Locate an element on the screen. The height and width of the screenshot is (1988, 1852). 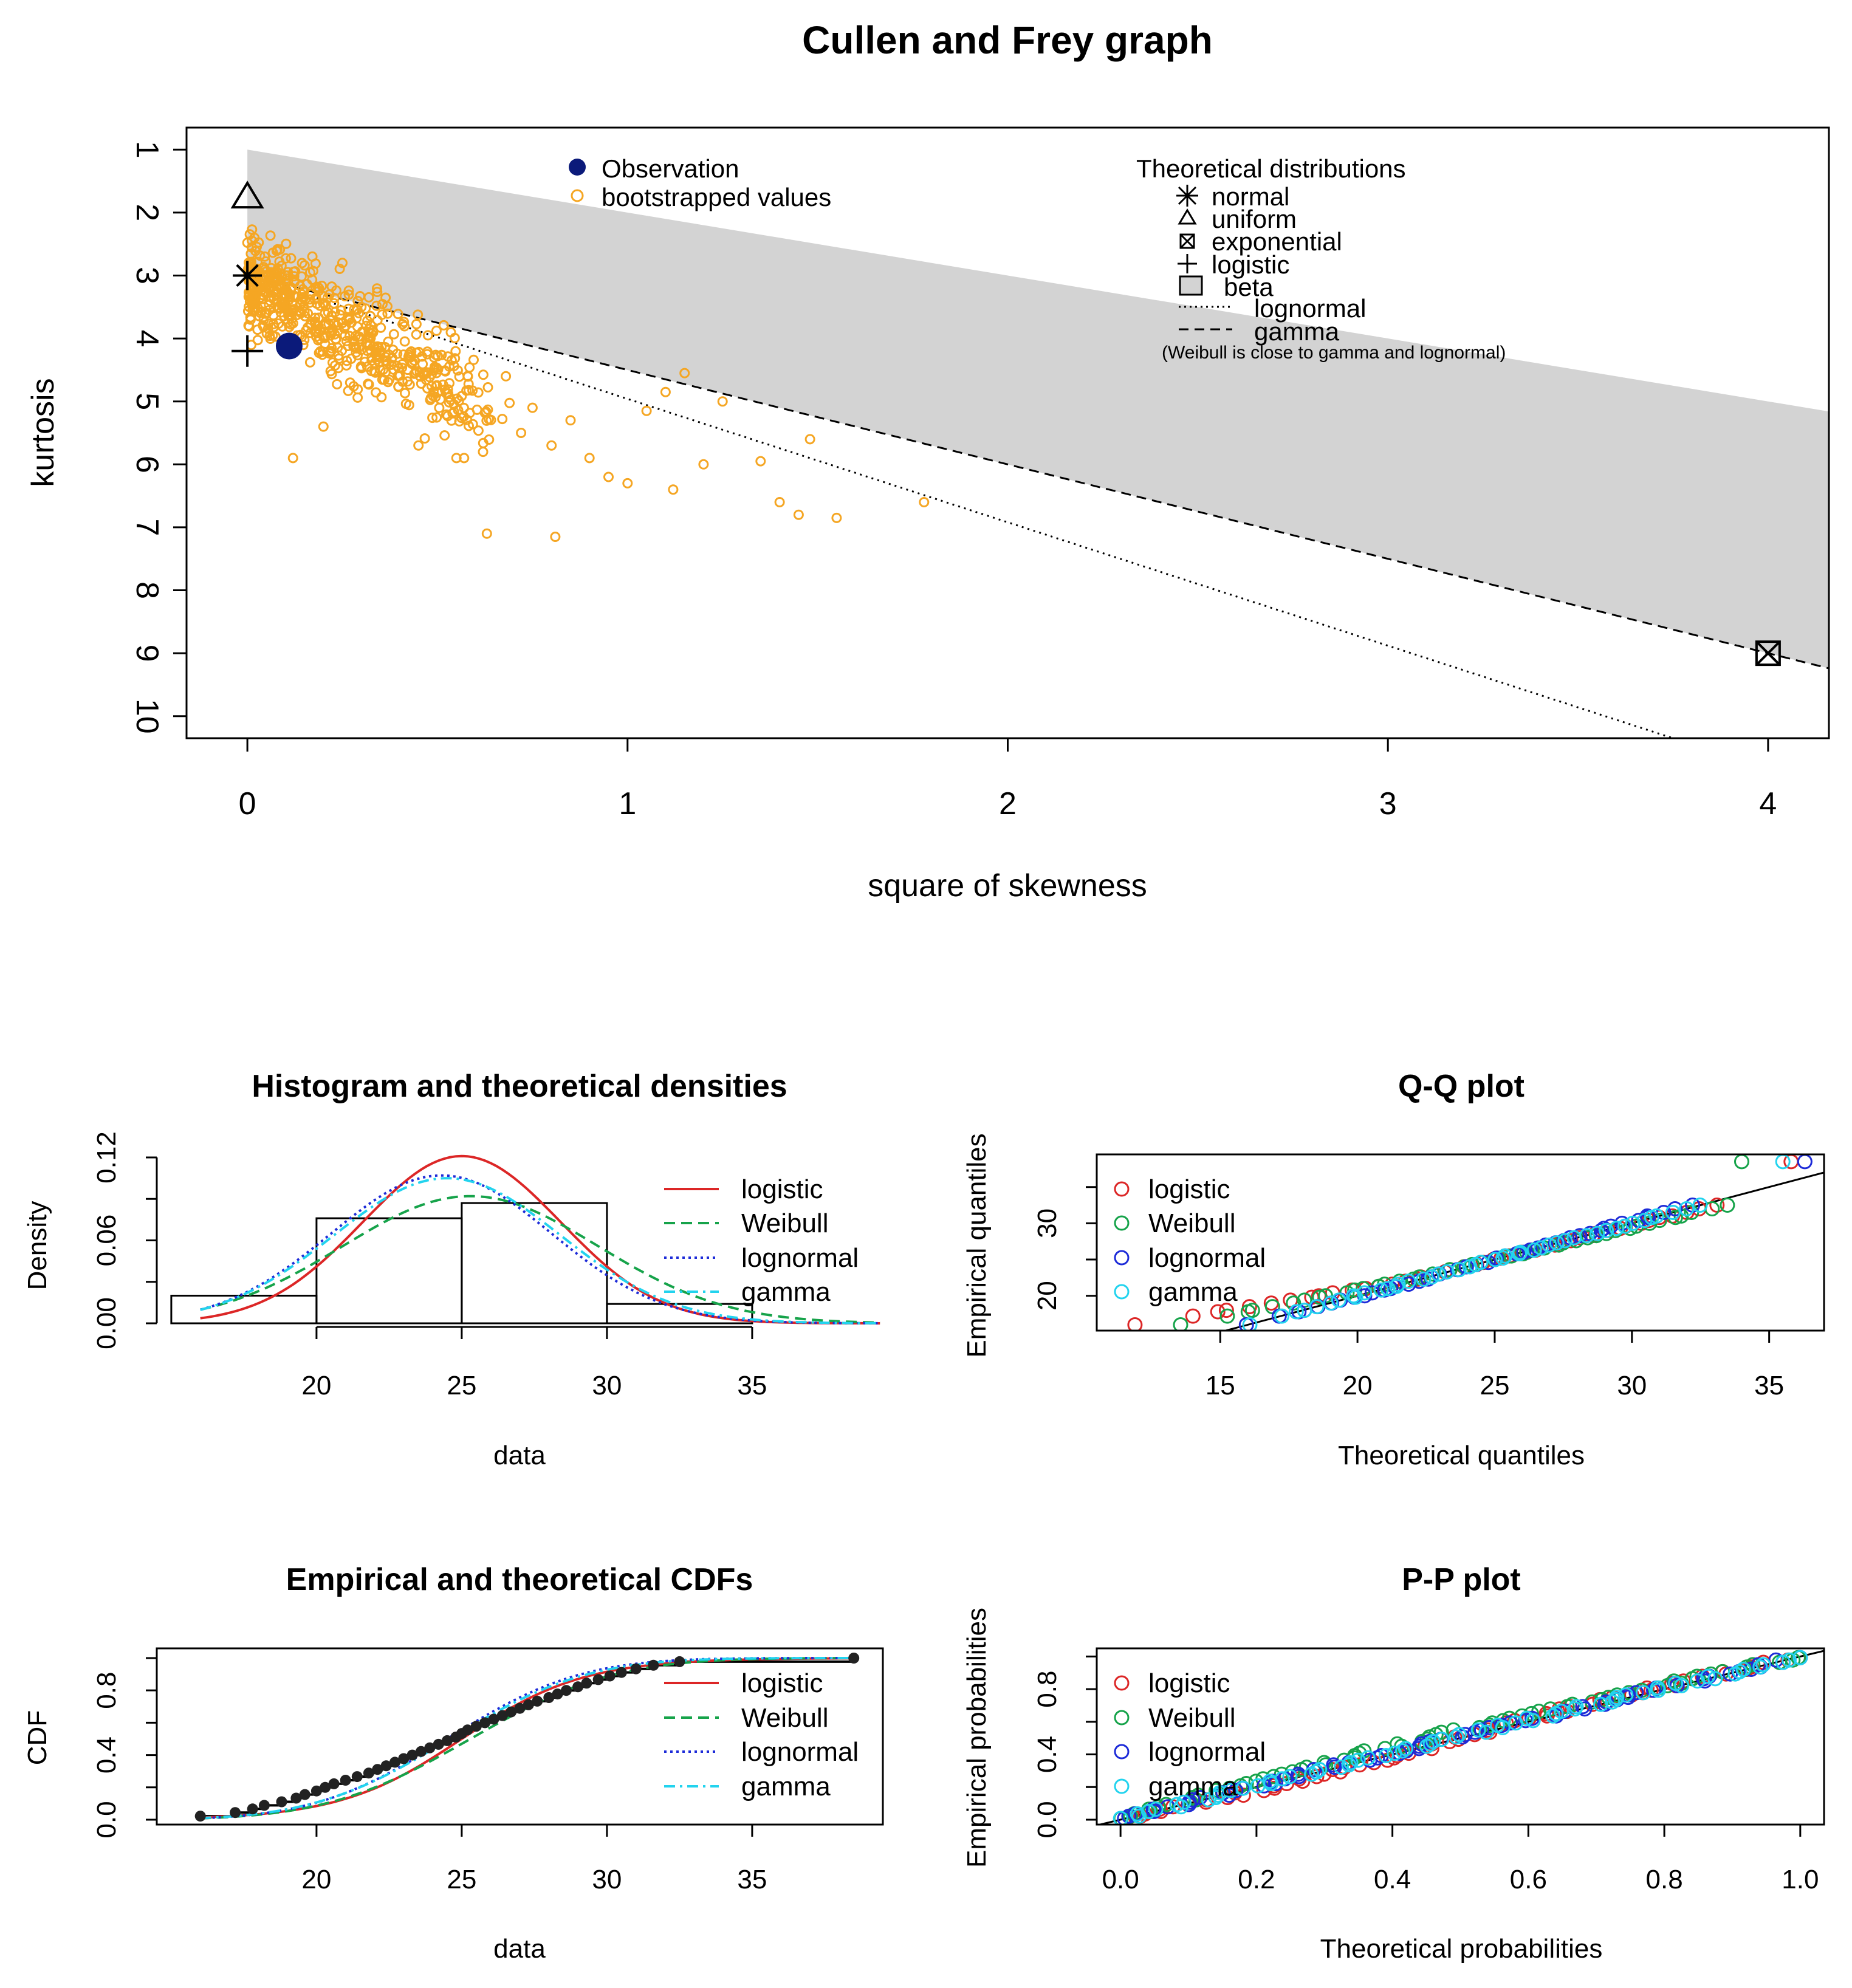
pp-legend-gamma-marker is located at coordinates (1122, 1786).